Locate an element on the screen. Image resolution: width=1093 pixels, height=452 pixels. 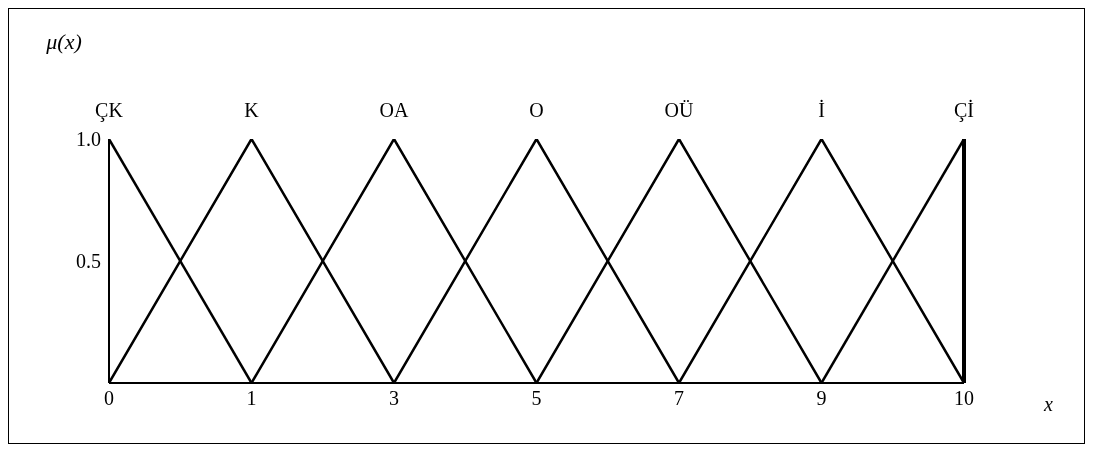
series-label: Çİ is located at coordinates (964, 110).